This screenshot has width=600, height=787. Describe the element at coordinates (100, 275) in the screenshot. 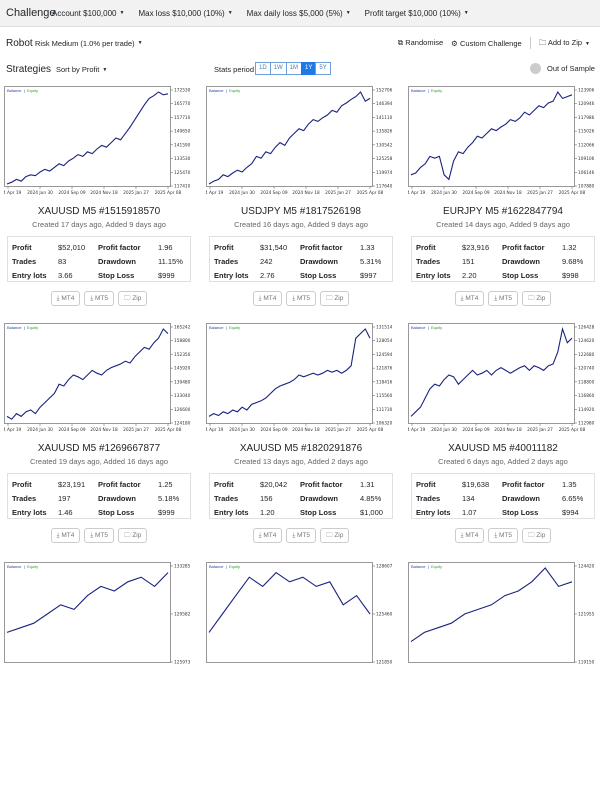

I see `stats-row: Entry lots 3.66 Stop Loss $999` at that location.